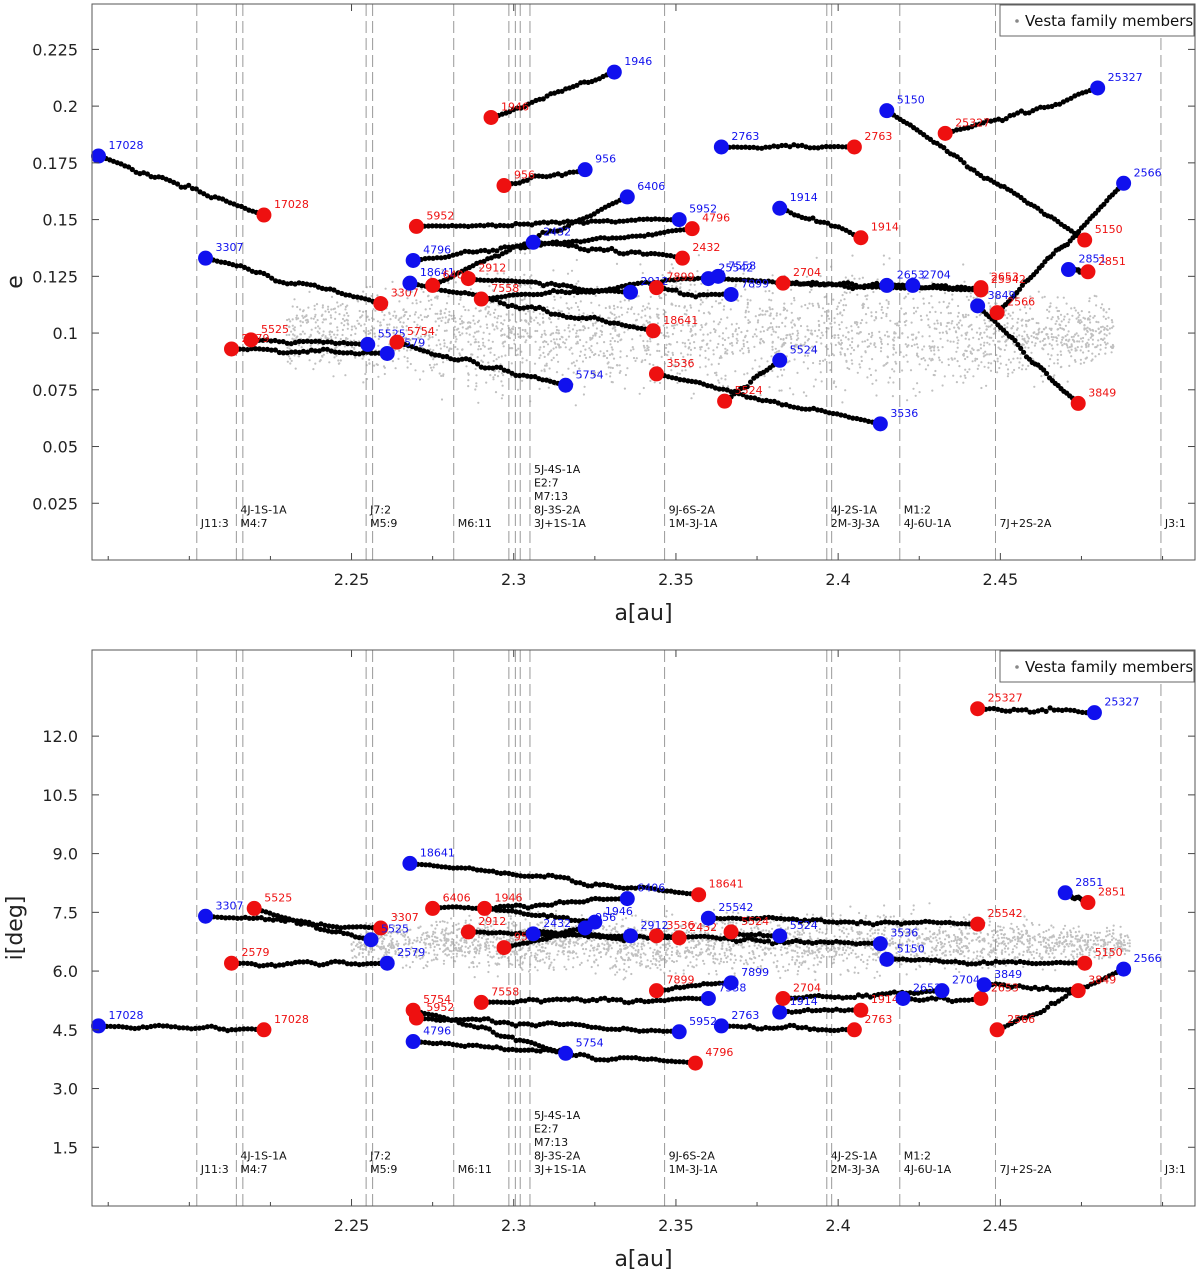 The image size is (1200, 1270). What do you see at coordinates (55, 163) in the screenshot?
I see `y-tick-label: 0.175` at bounding box center [55, 163].